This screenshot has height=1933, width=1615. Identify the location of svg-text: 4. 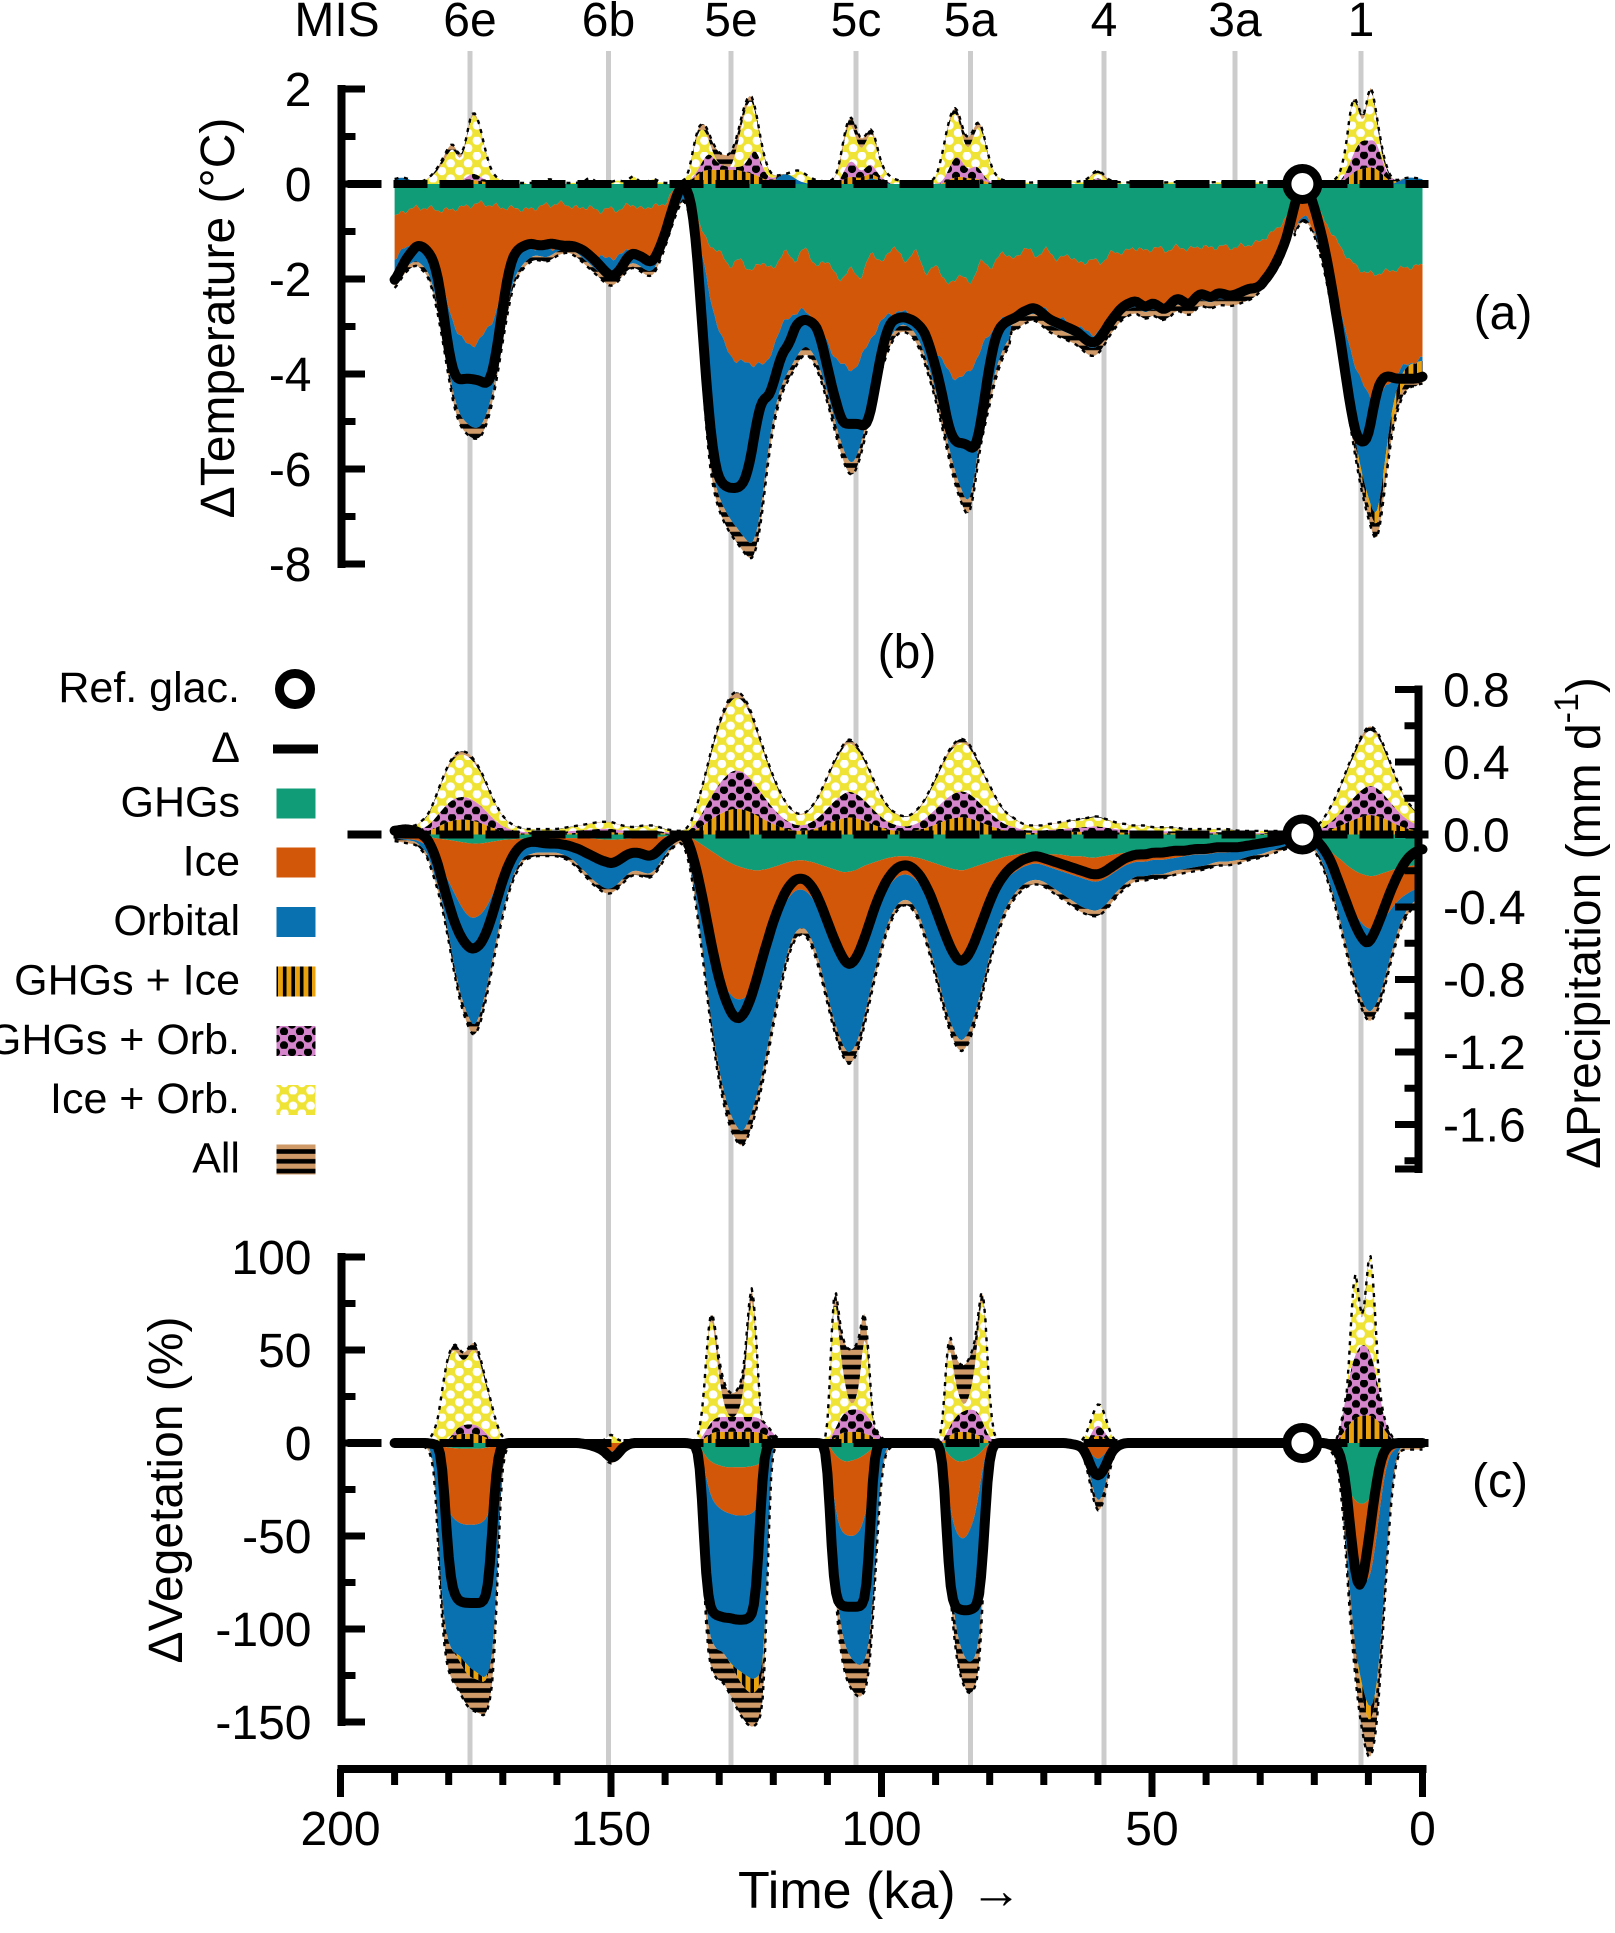
(1104, 23).